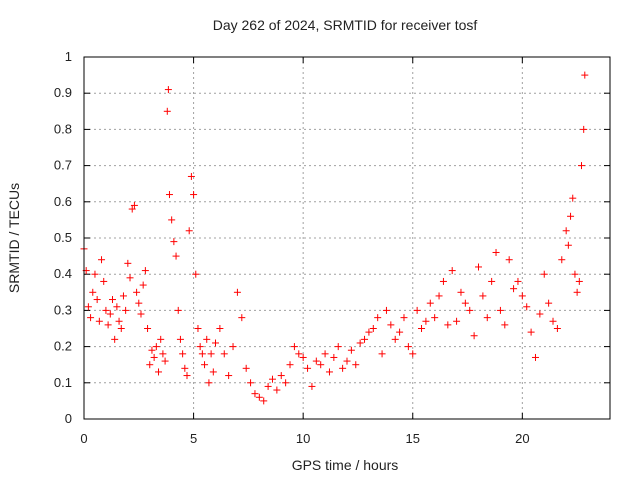 This screenshot has height=480, width=640. What do you see at coordinates (63, 128) in the screenshot?
I see `y-tick-label: 0.8` at bounding box center [63, 128].